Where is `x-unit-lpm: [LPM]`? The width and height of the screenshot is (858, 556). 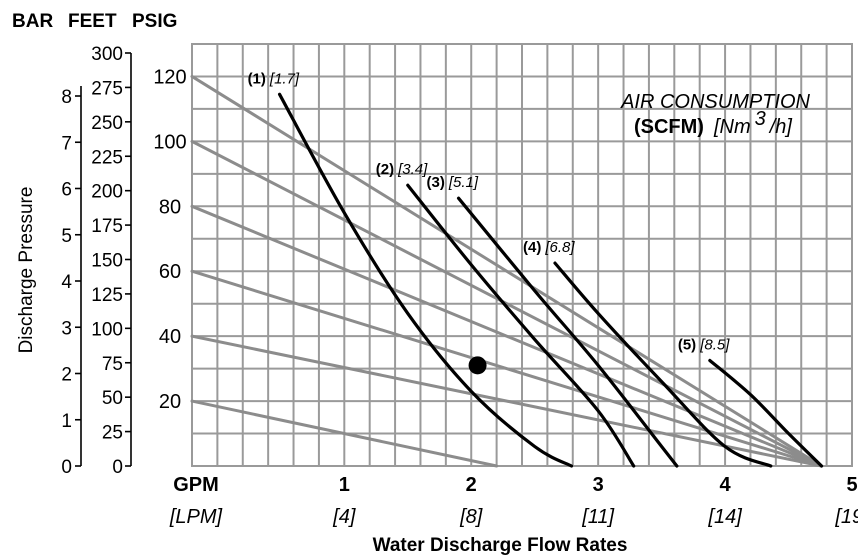
x-unit-lpm: [LPM] is located at coordinates (196, 517).